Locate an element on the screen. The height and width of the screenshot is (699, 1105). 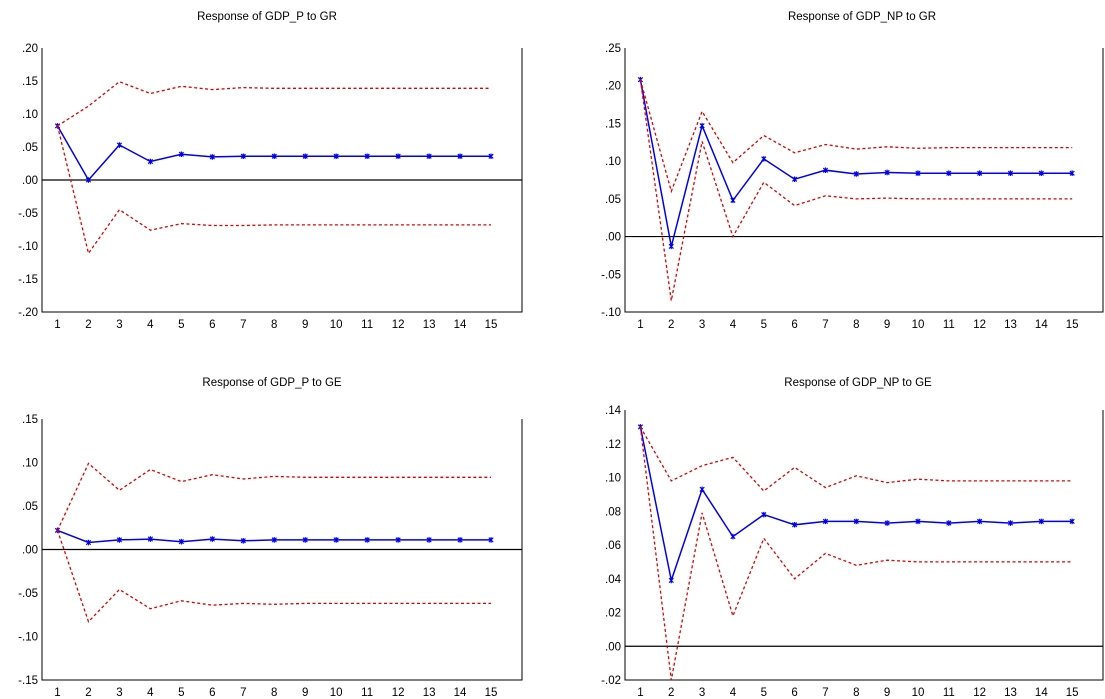
y-tick-label: .25 is located at coordinates (613, 49).